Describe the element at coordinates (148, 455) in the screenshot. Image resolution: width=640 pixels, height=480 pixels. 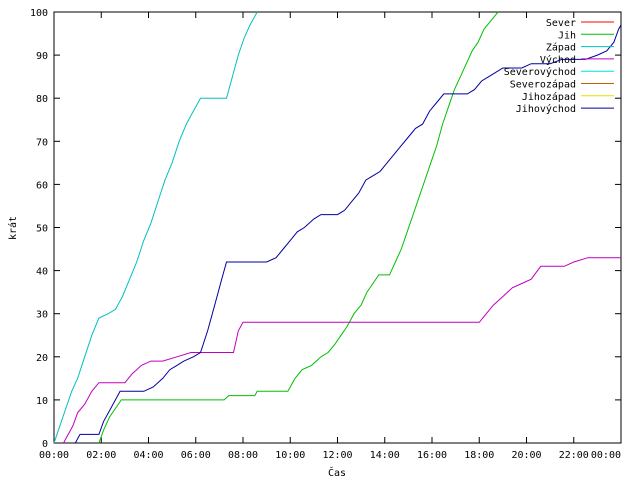
I see `x-tick-label: 04:00` at that location.